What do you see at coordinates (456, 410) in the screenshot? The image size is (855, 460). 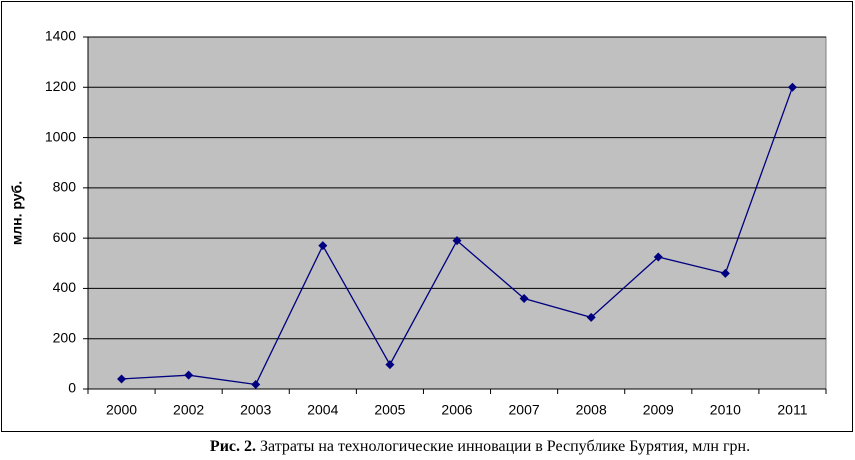 I see `x-tick-label: 2006` at bounding box center [456, 410].